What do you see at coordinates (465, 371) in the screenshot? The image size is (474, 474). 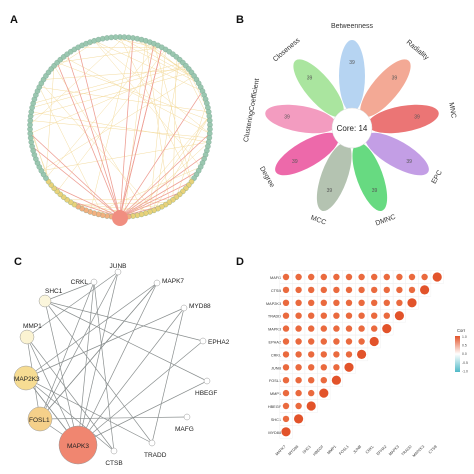 I see `panel-d-legend-tick: -1.0` at bounding box center [465, 371].